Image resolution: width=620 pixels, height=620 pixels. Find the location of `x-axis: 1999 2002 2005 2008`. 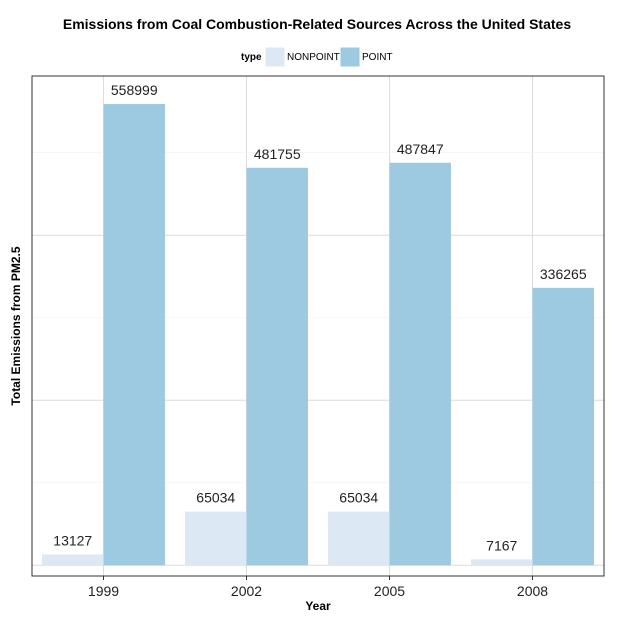

x-axis: 1999 2002 2005 2008 is located at coordinates (318, 587).